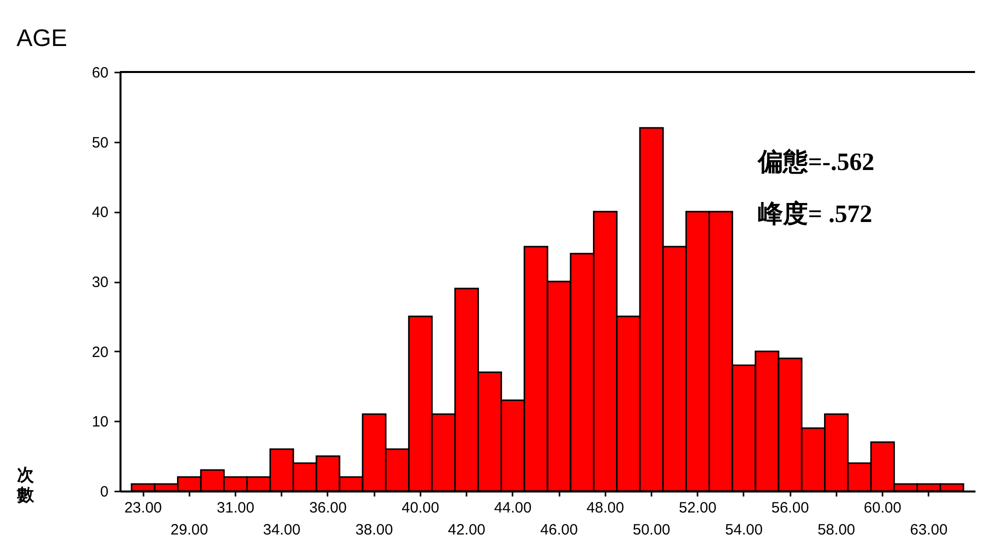  What do you see at coordinates (929, 530) in the screenshot?
I see `x-tick-label: 63.00` at bounding box center [929, 530].